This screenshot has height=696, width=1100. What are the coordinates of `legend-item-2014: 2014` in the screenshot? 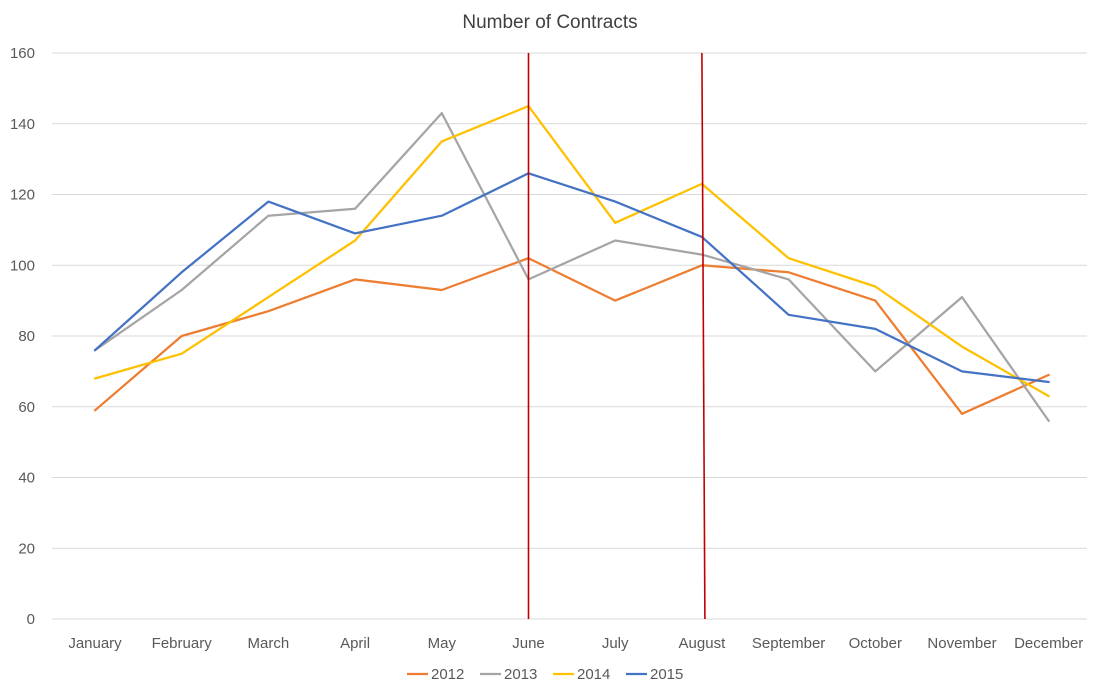 It's located at (581, 674).